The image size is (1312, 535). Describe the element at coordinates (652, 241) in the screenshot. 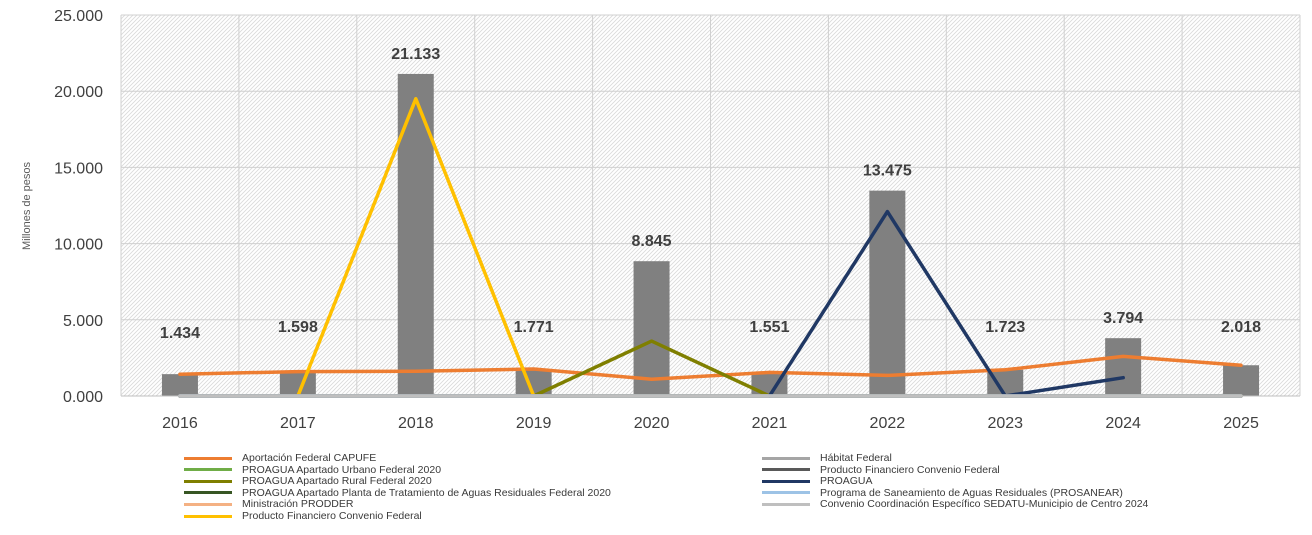

I see `data-label: 8.845` at that location.